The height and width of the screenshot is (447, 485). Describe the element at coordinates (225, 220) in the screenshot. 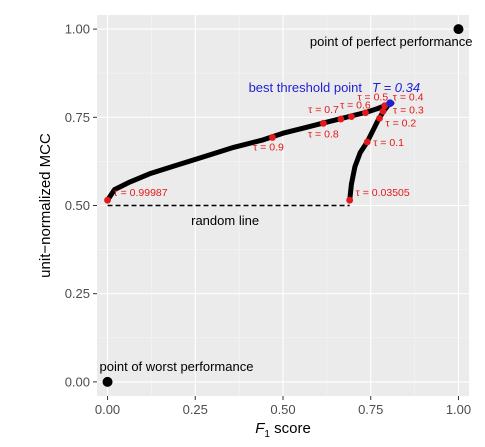

I see `random-line-label: random line` at that location.